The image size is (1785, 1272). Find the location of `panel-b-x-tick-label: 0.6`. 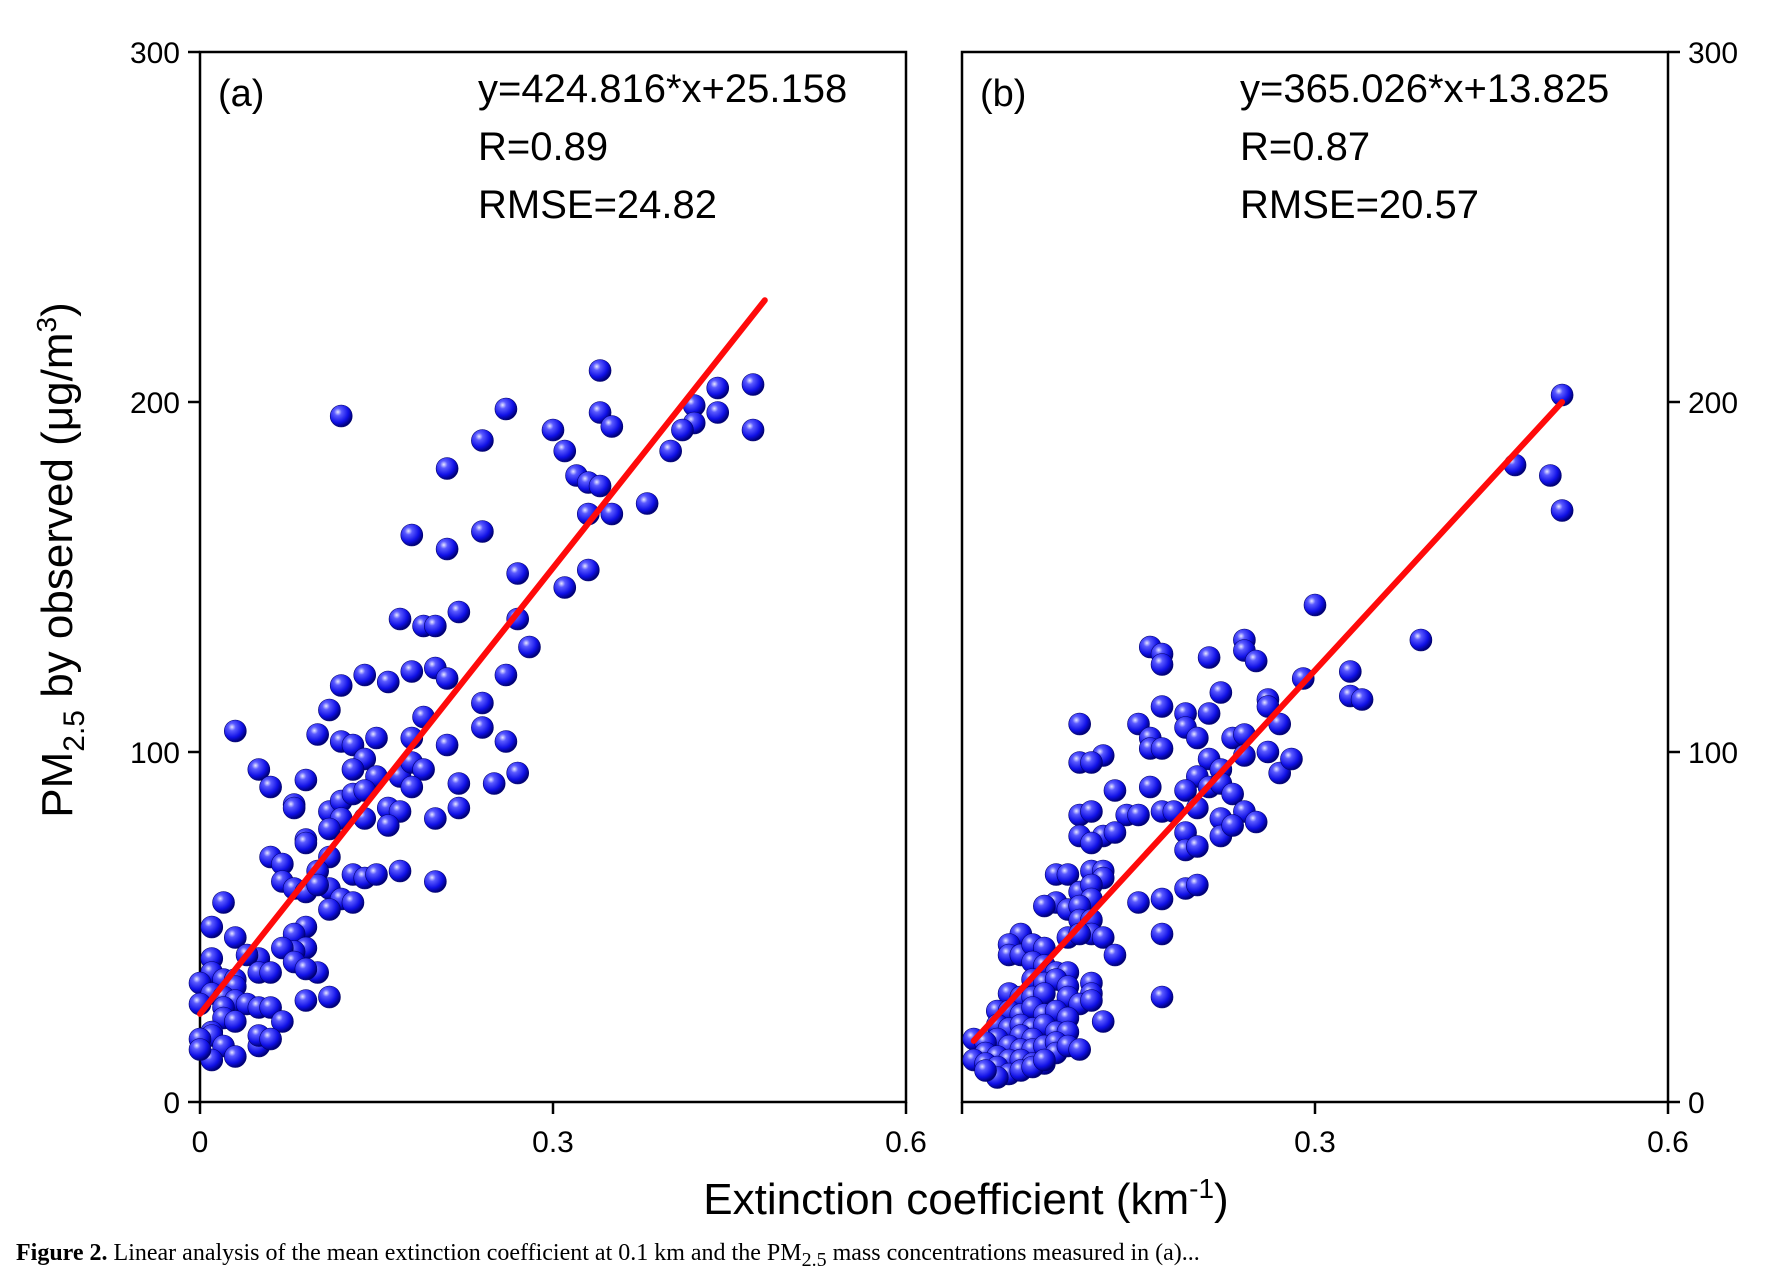

panel-b-x-tick-label: 0.6 is located at coordinates (1668, 1142).